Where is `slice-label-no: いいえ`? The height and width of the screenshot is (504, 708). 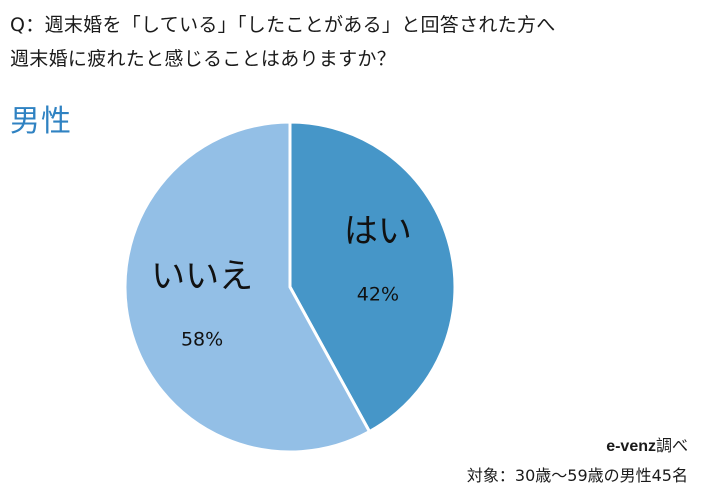 slice-label-no: いいえ is located at coordinates (202, 277).